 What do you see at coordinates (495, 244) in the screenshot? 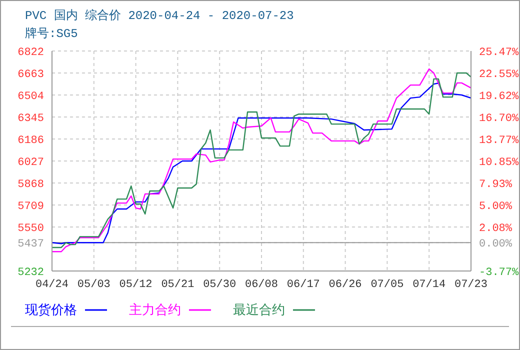
I see `y2-tick-label: 0.00%` at bounding box center [495, 244].